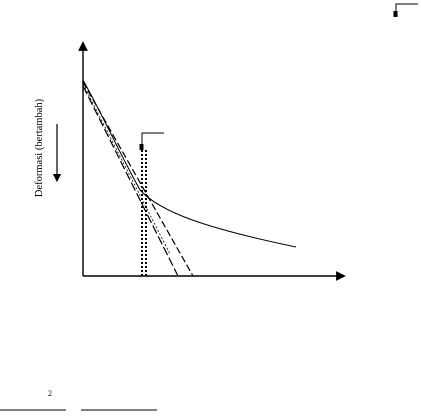 The image size is (421, 417). Describe the element at coordinates (126, 169) in the screenshot. I see `dotted-tangent-line` at that location.